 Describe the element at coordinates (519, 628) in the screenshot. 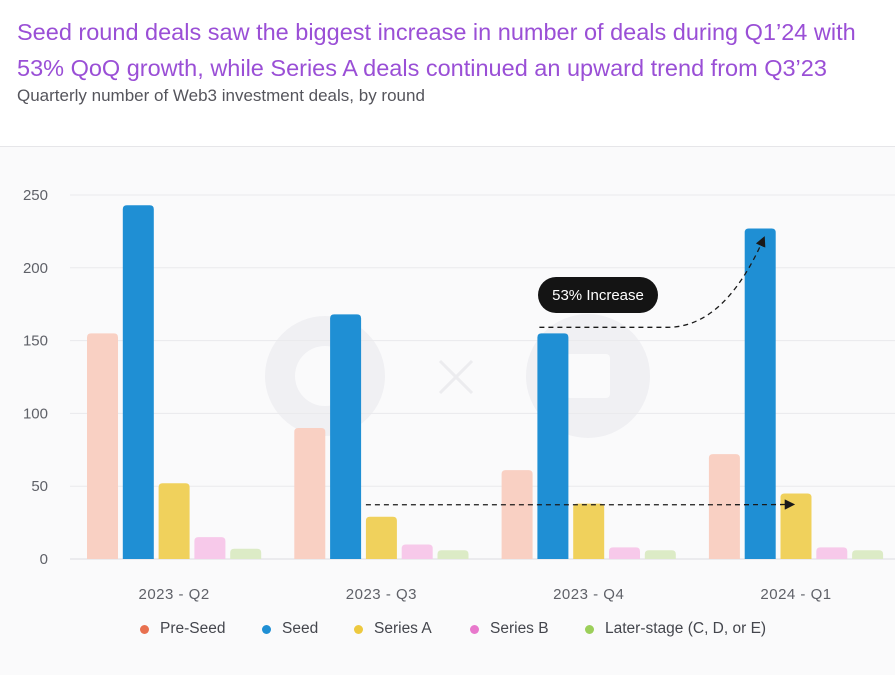

I see `legend-label: Series B` at that location.